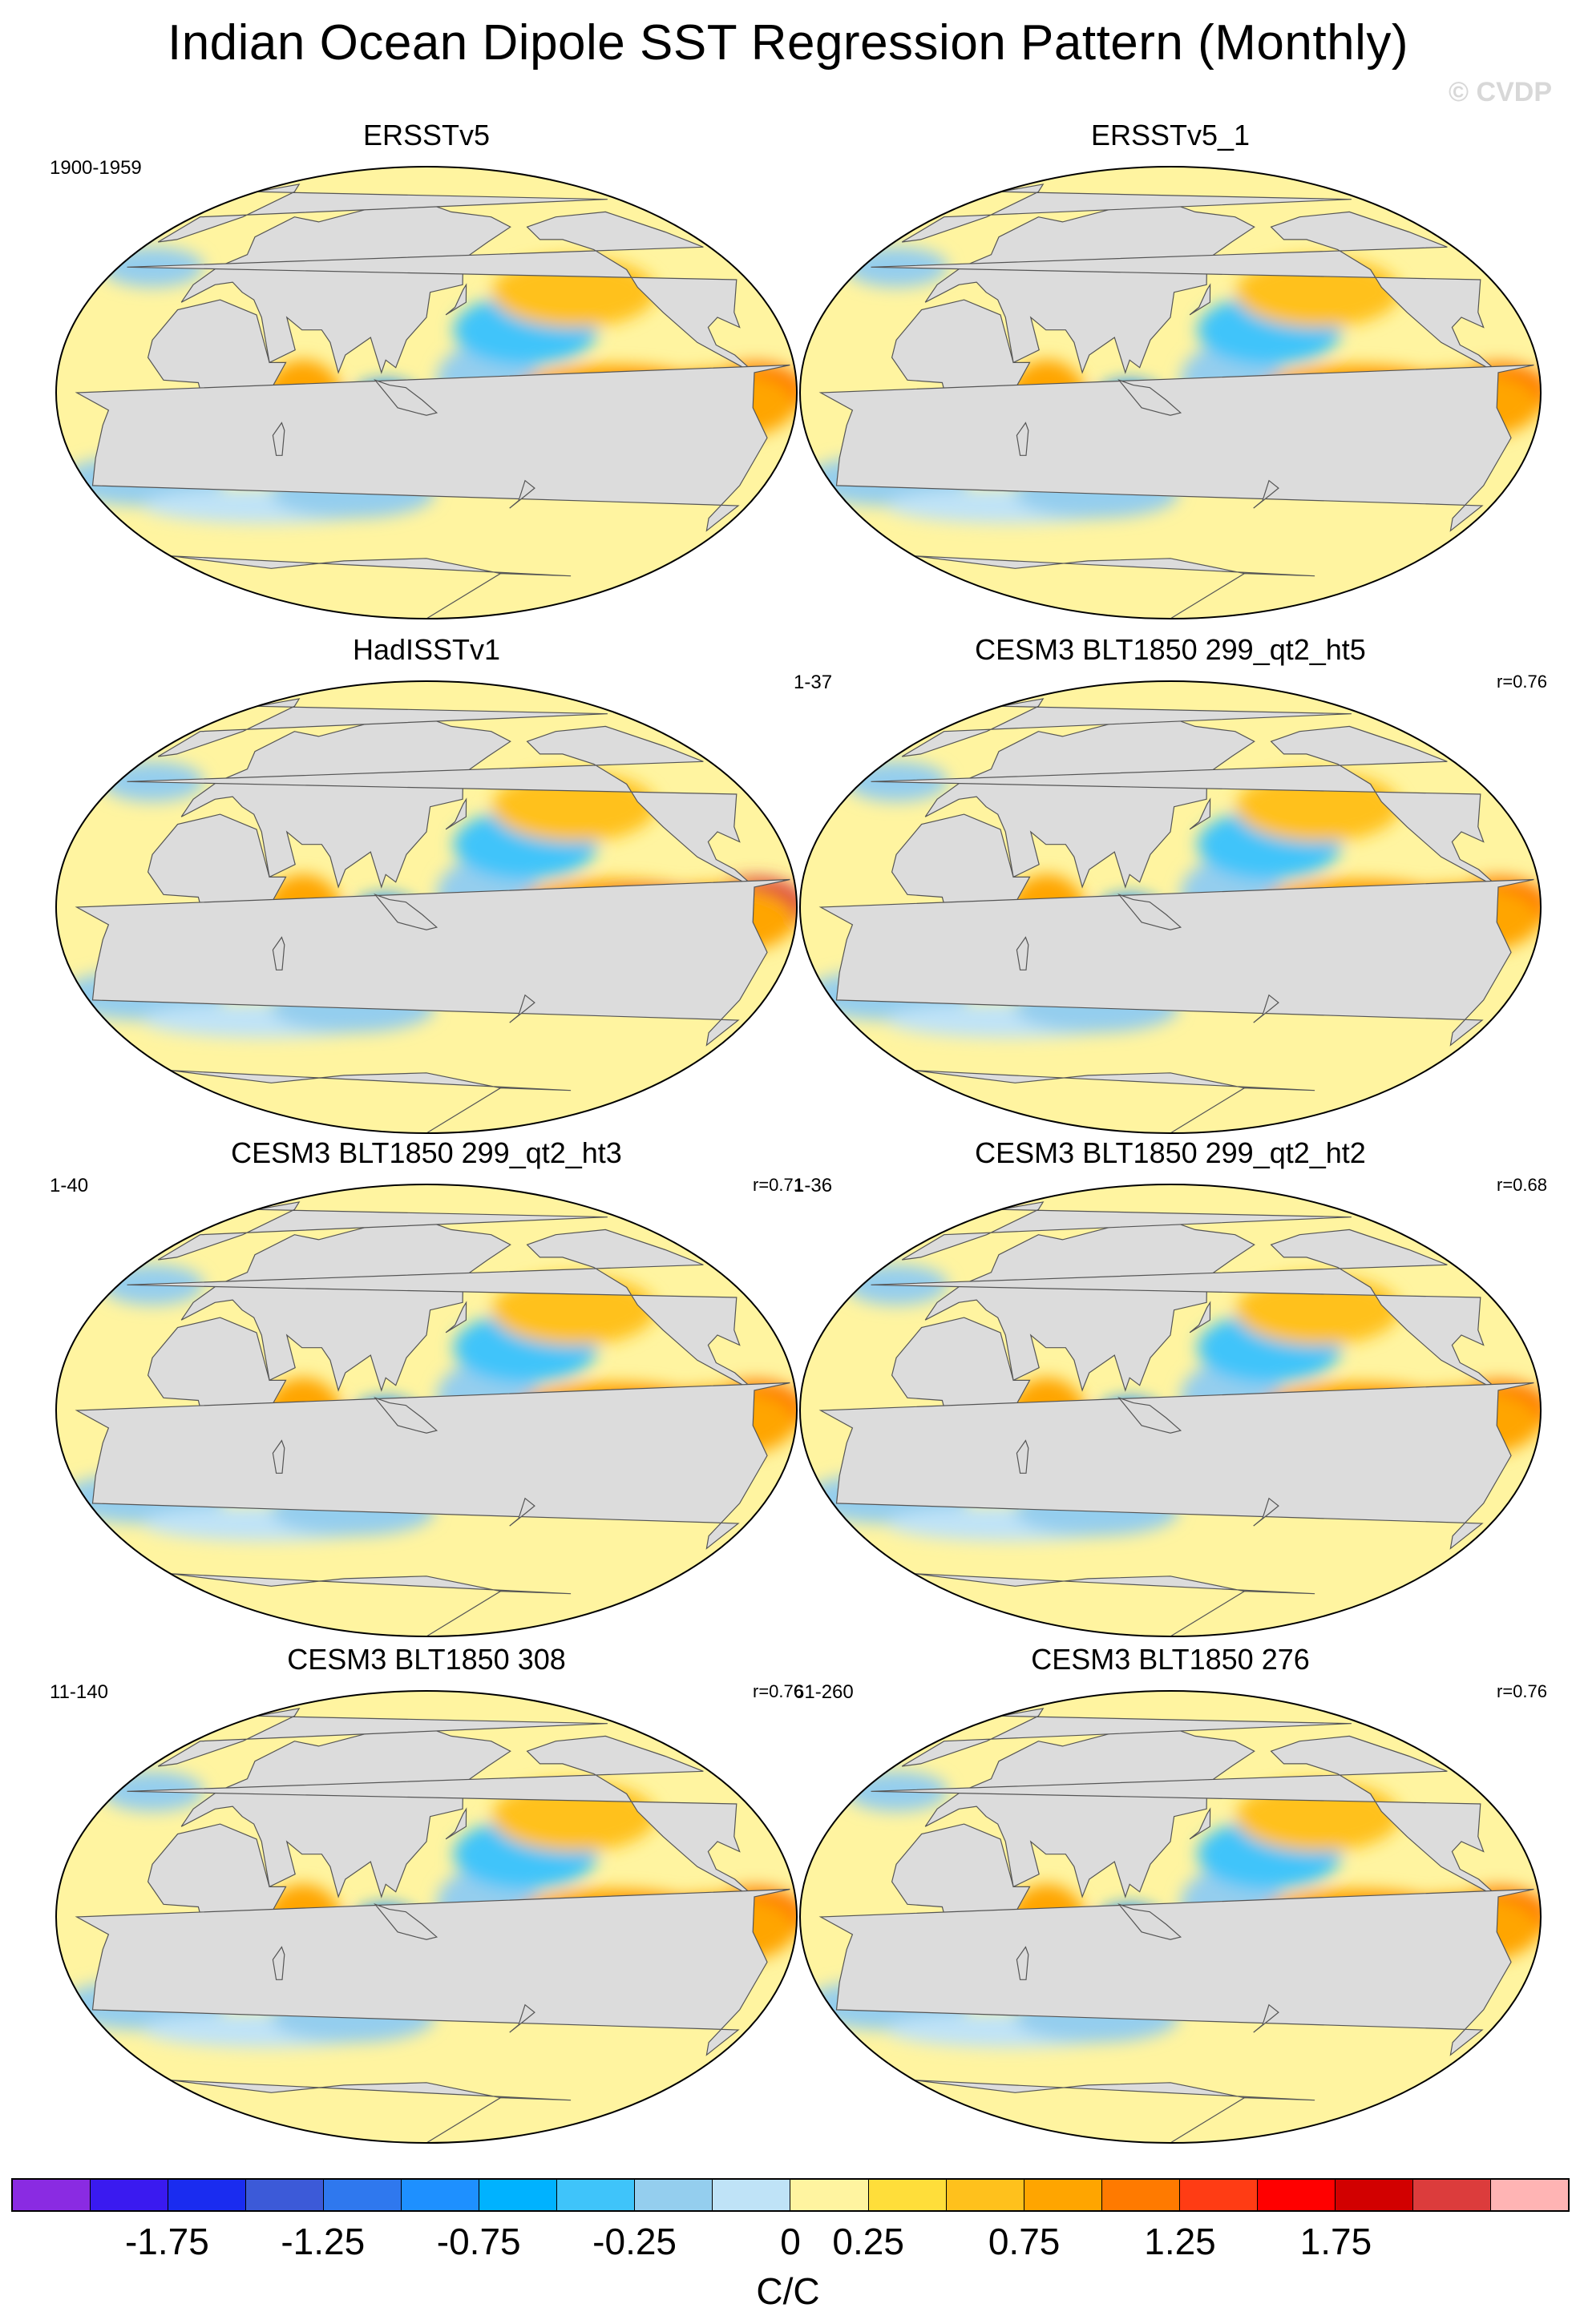  What do you see at coordinates (1024, 2241) in the screenshot?
I see `colorbar-tick-label: 0.75` at bounding box center [1024, 2241].